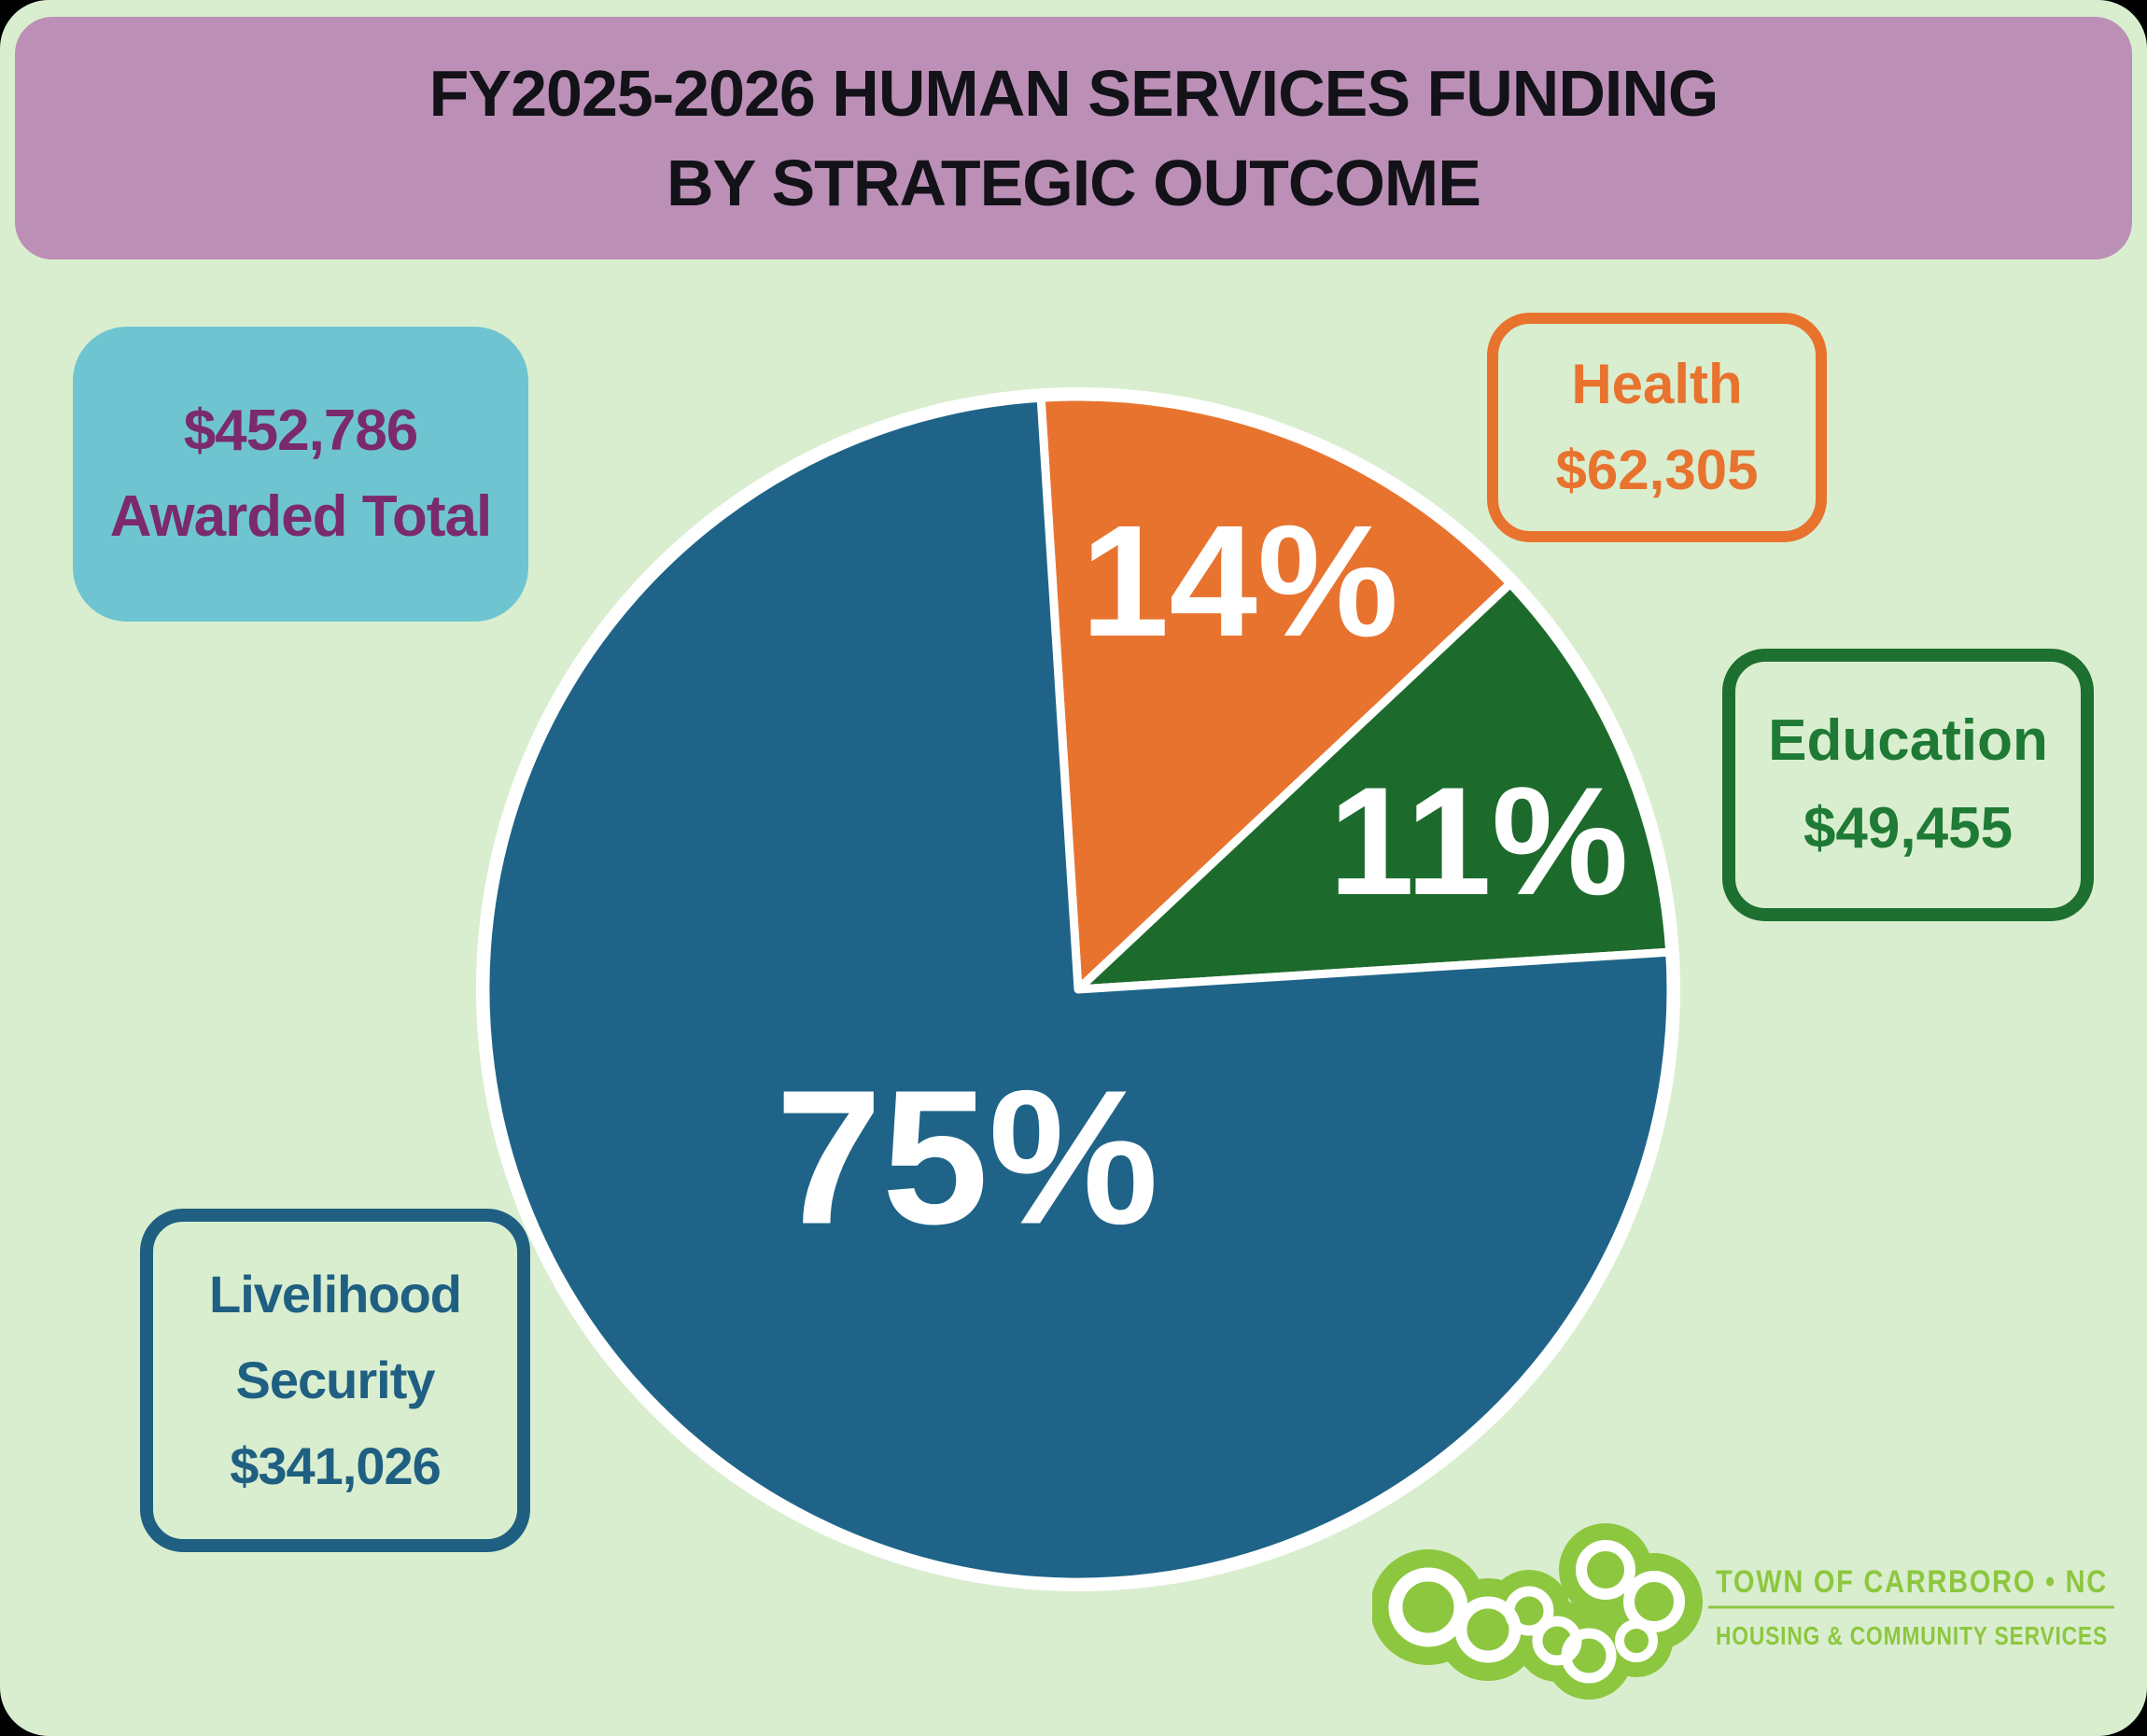 The width and height of the screenshot is (2147, 1736). I want to click on pie-percent-label-health: 14%, so click(1239, 581).